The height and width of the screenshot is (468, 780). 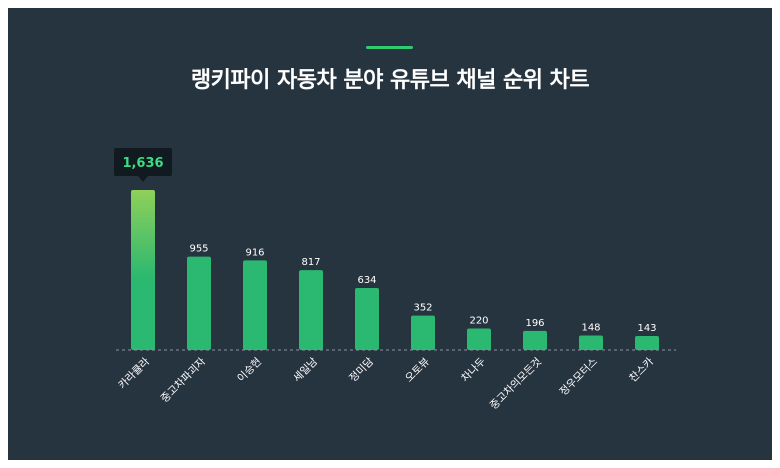 I want to click on tooltip-box, so click(x=143, y=162).